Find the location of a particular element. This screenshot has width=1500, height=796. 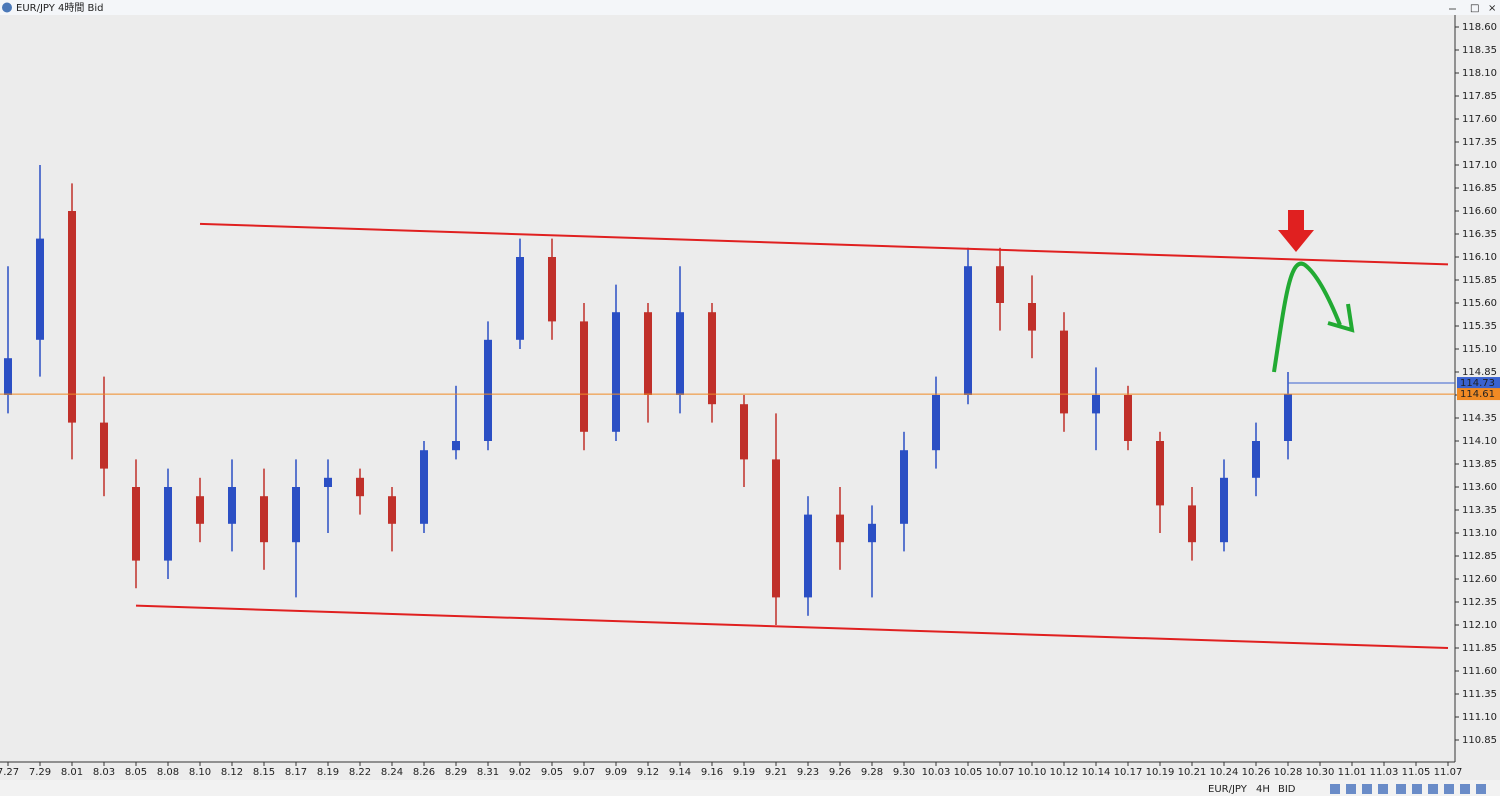

close-button: × is located at coordinates (1492, 8).